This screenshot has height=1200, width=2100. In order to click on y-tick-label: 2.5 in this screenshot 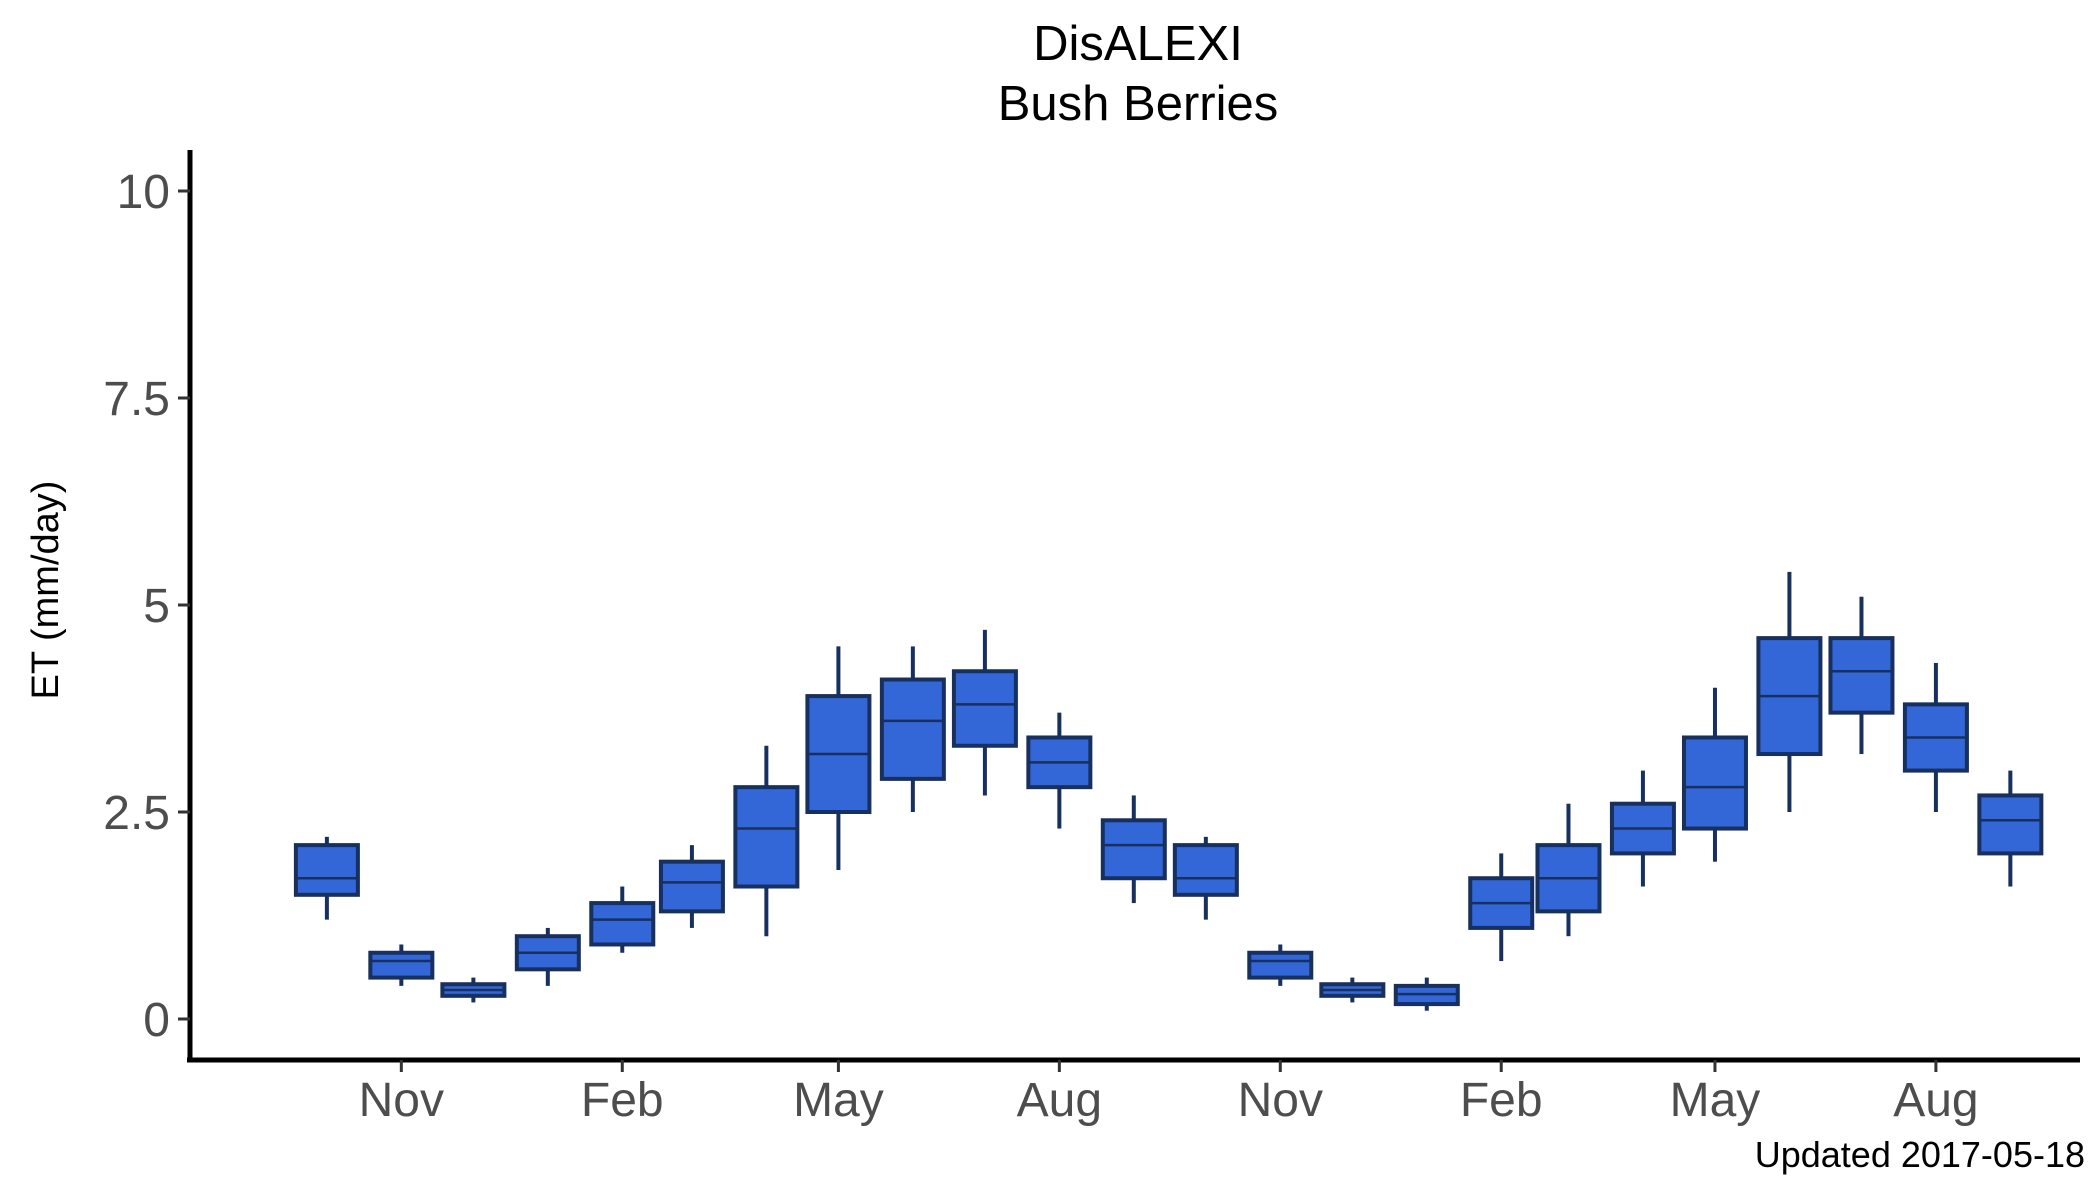, I will do `click(136, 813)`.